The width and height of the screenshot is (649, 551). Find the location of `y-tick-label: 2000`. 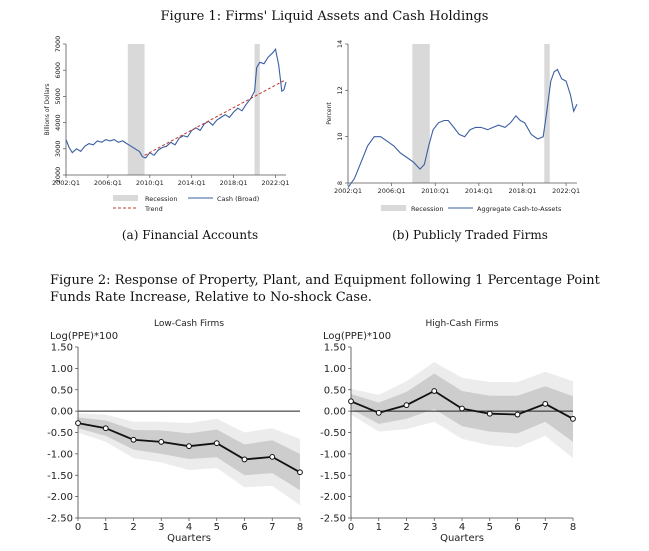

y-tick-label: 2000 is located at coordinates (58, 175).